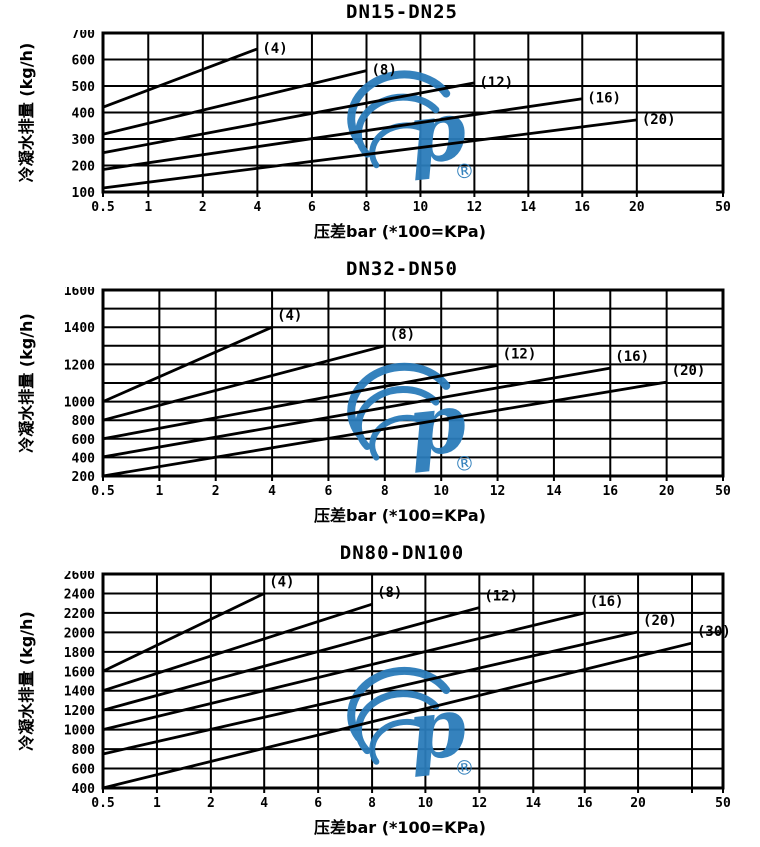  I want to click on y-tick-label: 1600, so click(79, 293).